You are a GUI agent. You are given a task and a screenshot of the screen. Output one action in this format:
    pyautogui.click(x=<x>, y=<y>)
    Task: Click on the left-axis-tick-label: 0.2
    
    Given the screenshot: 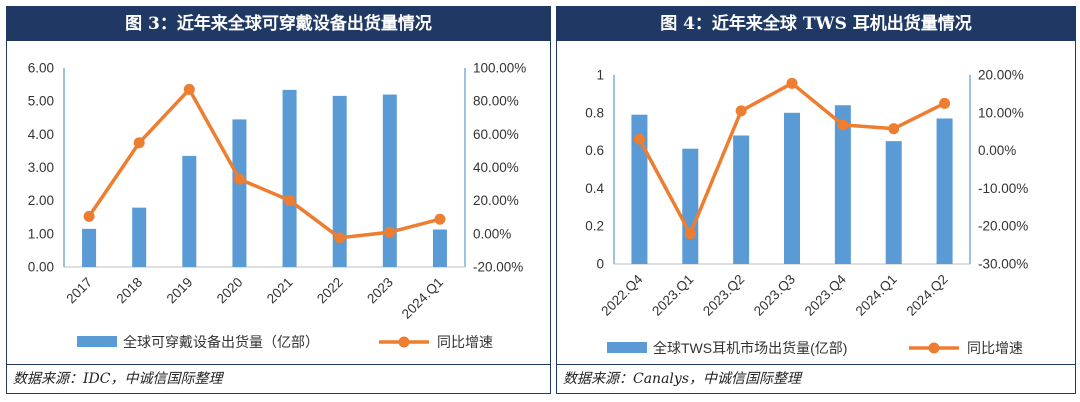 What is the action you would take?
    pyautogui.click(x=594, y=226)
    